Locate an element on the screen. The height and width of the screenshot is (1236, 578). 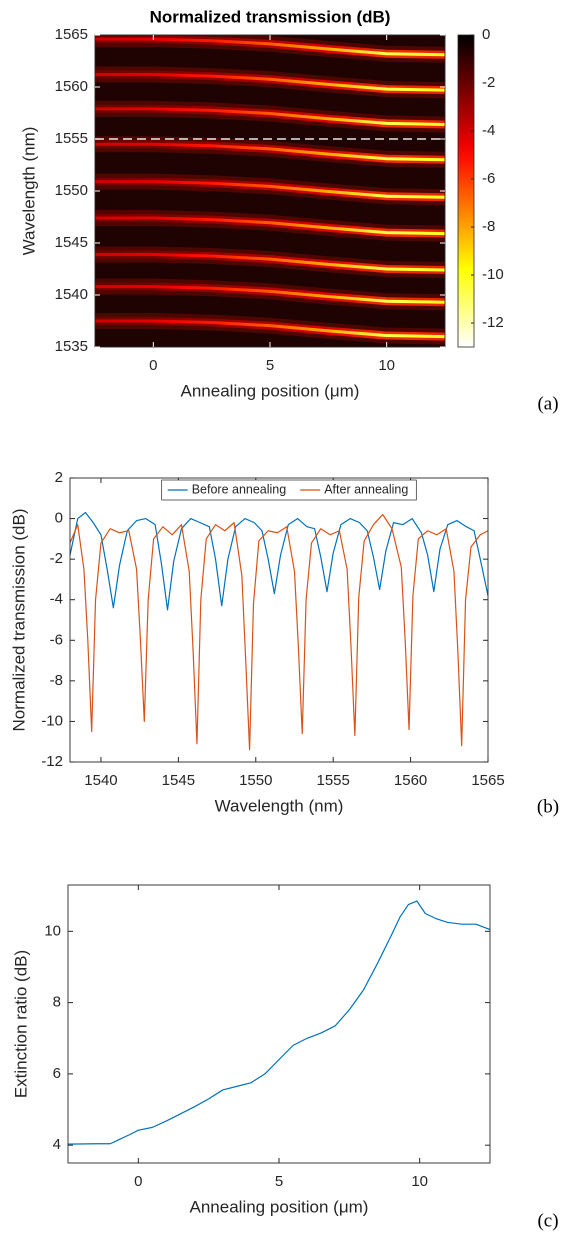
y-axis-label: Normalized transmission (dB) is located at coordinates (18, 620).